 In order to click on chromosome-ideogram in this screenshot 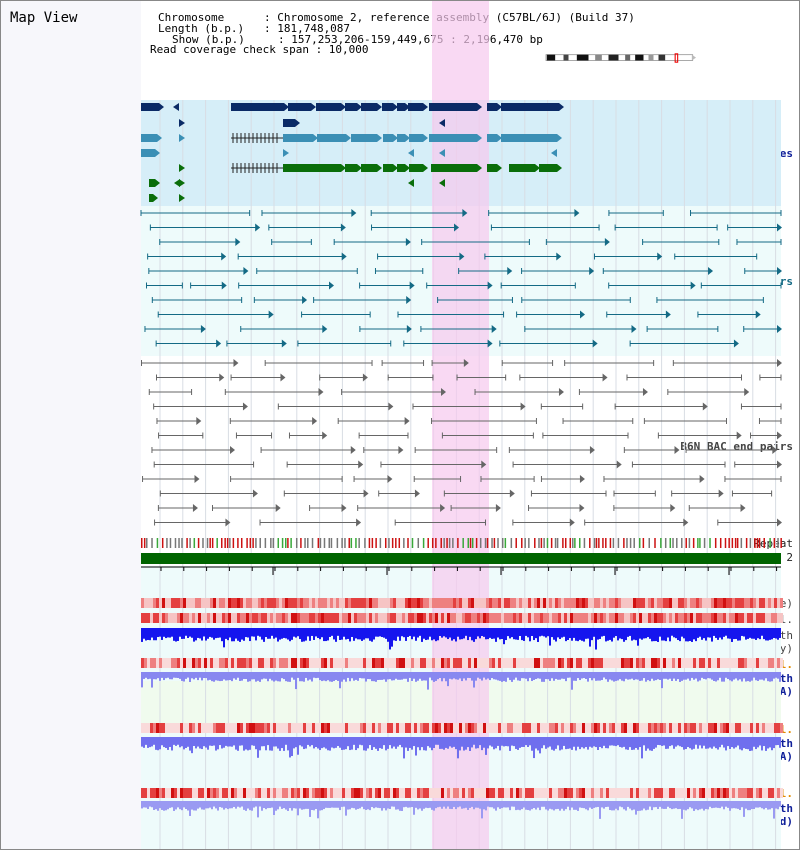, I will do `click(621, 58)`.